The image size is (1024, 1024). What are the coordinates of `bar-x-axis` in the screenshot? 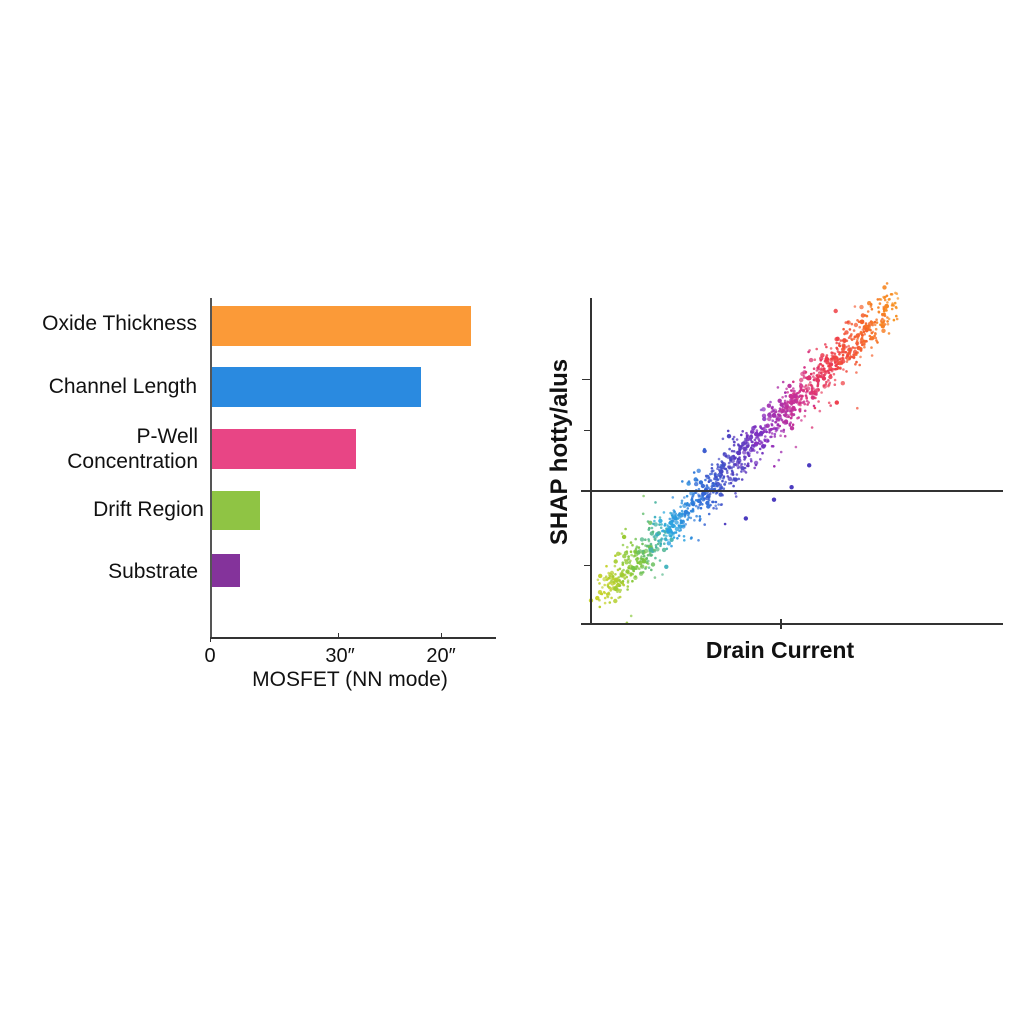 It's located at (353, 638).